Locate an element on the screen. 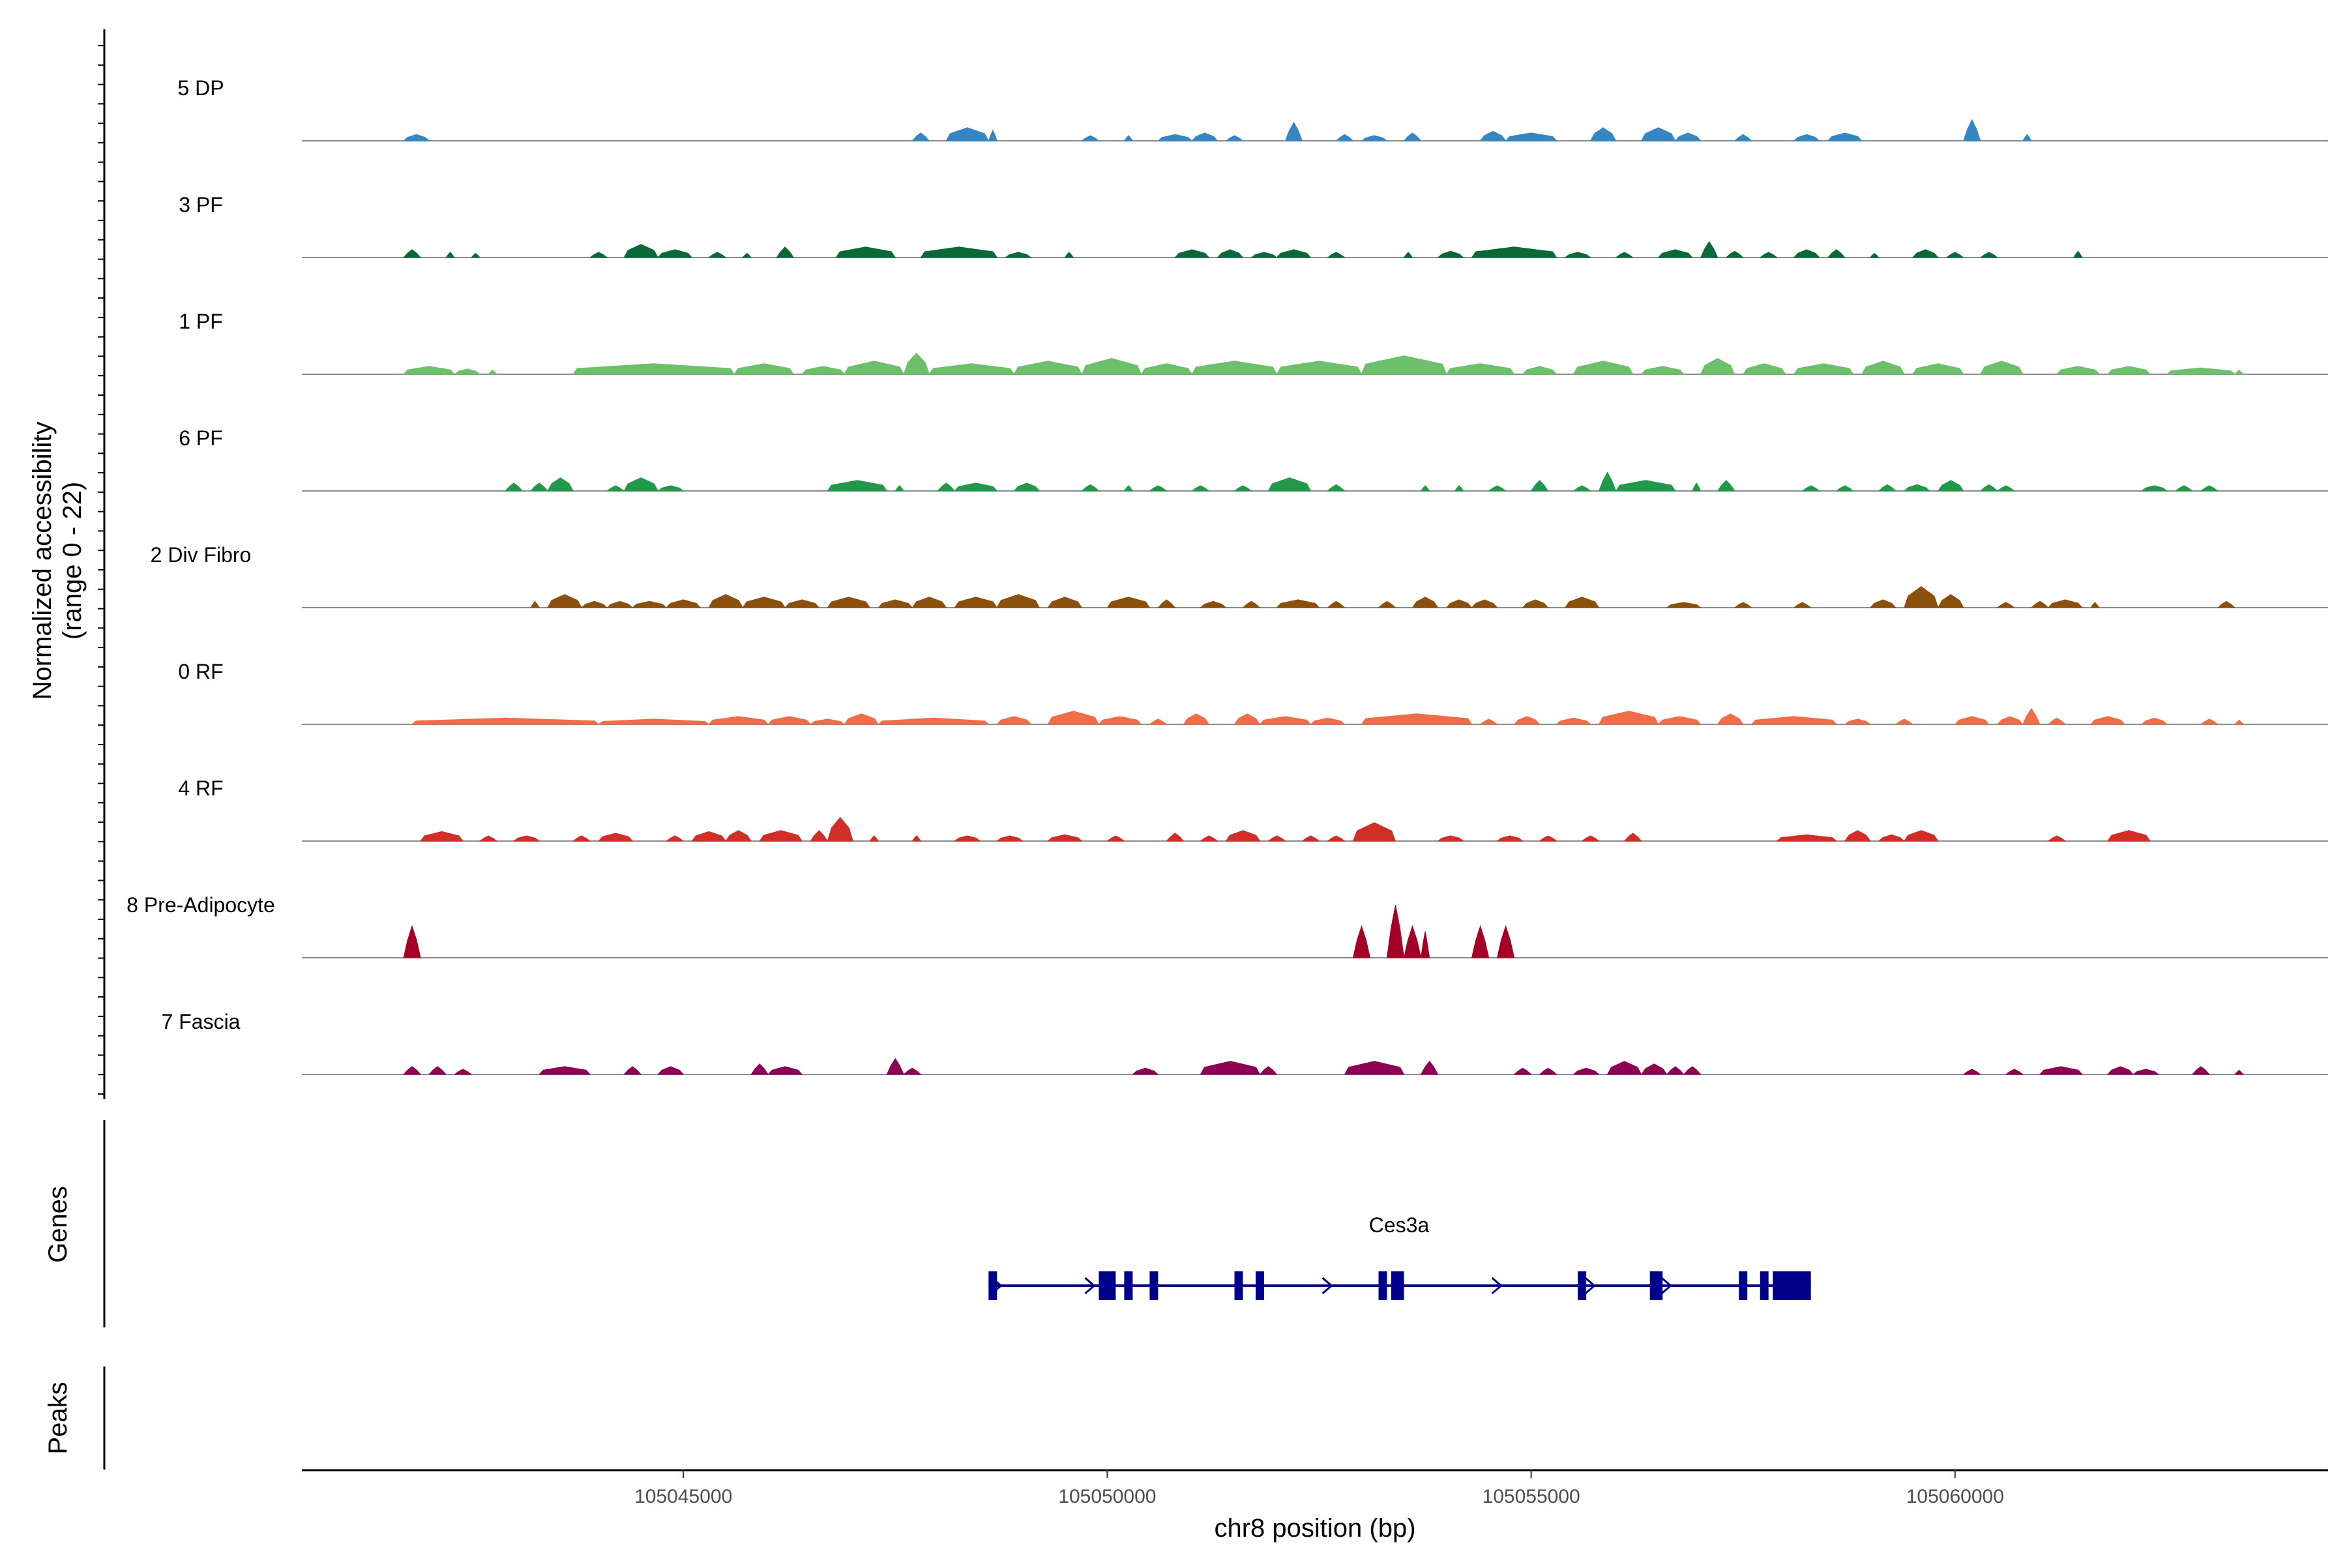 The height and width of the screenshot is (1568, 2347). x-tick-label: 105060000 is located at coordinates (1955, 1497).